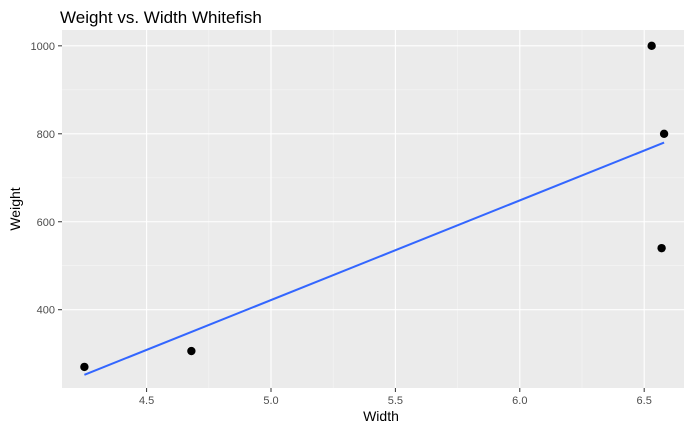 The image size is (700, 432). I want to click on chart-title: Weight vs. Width Whitefish, so click(161, 17).